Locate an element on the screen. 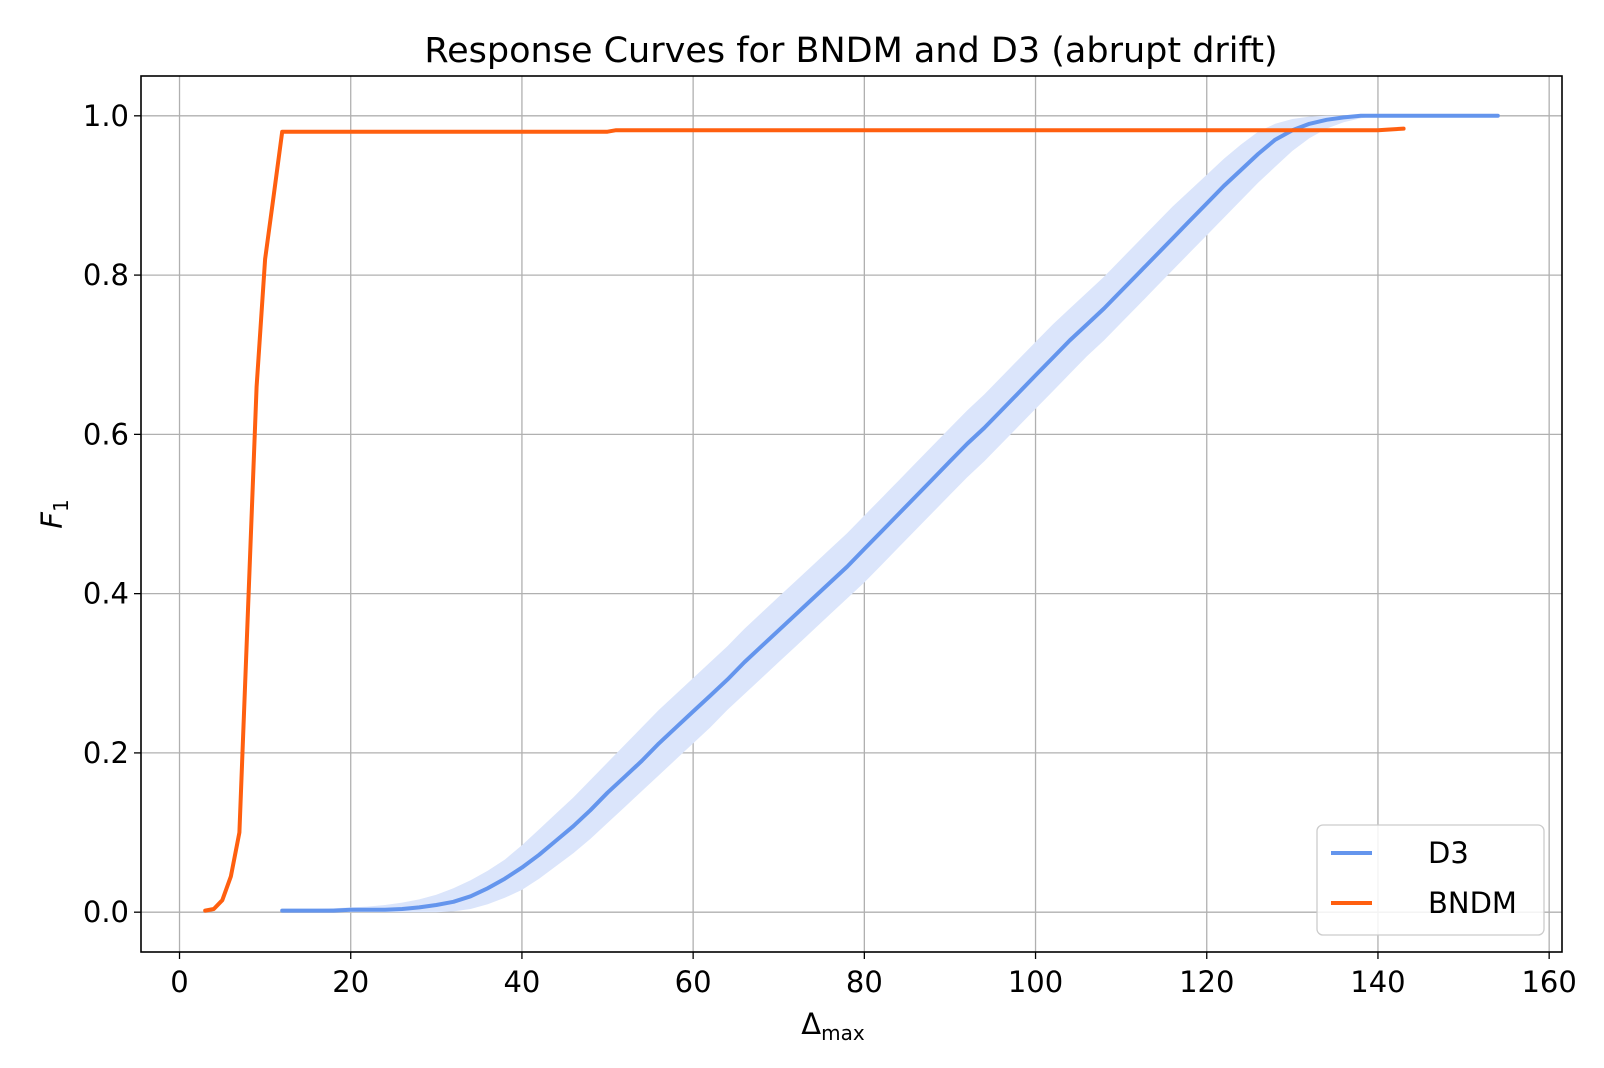 The height and width of the screenshot is (1068, 1604). x-tick-label: 120 is located at coordinates (1206, 982).